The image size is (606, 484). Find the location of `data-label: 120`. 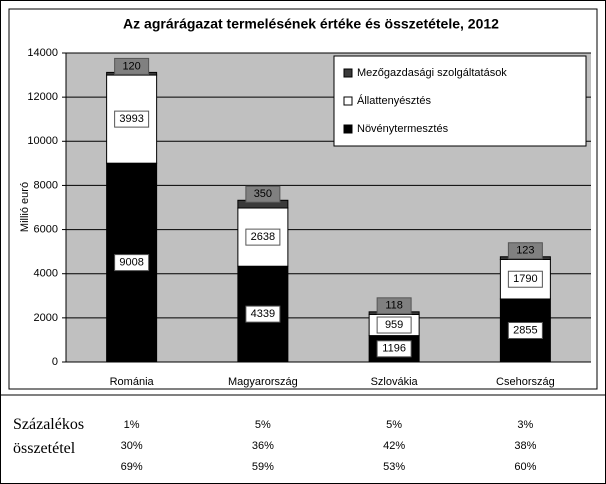

data-label: 120 is located at coordinates (131, 66).